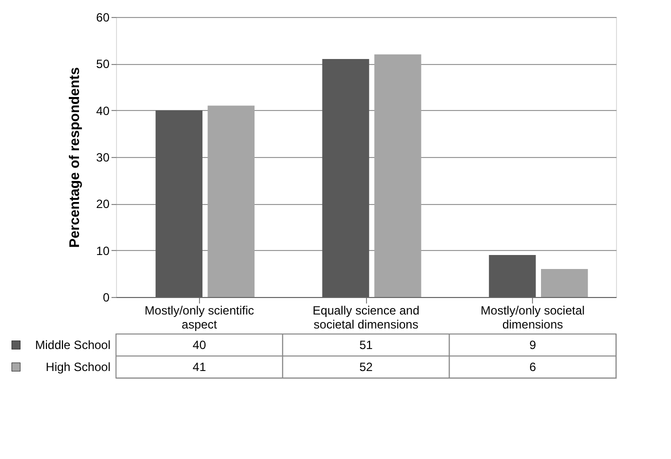 This screenshot has width=671, height=459. I want to click on legend-label: Middle School, so click(72, 345).